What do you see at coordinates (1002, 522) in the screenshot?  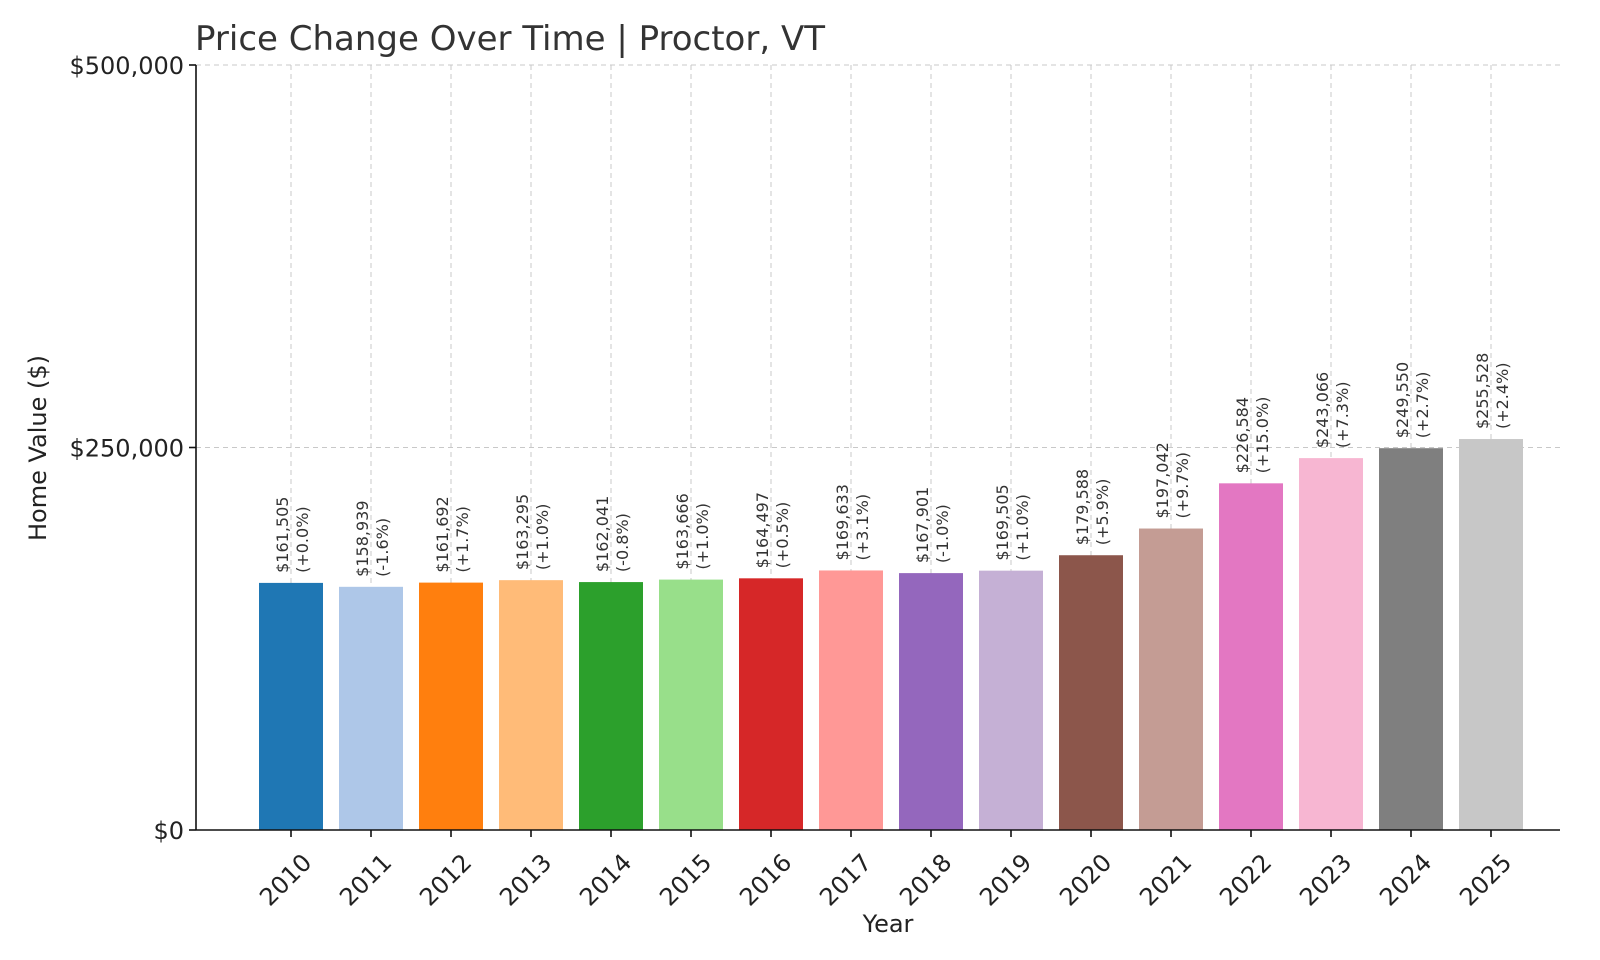 I see `bar-value-label: $169,505` at bounding box center [1002, 522].